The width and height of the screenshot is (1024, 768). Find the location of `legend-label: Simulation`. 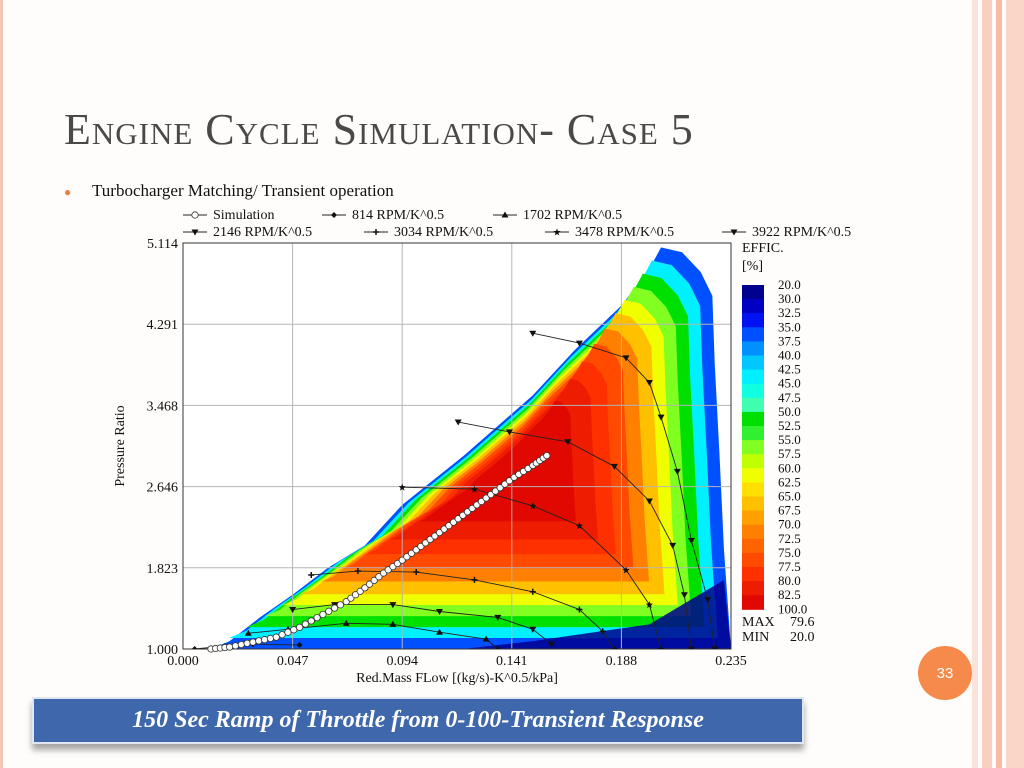

legend-label: Simulation is located at coordinates (243, 215).